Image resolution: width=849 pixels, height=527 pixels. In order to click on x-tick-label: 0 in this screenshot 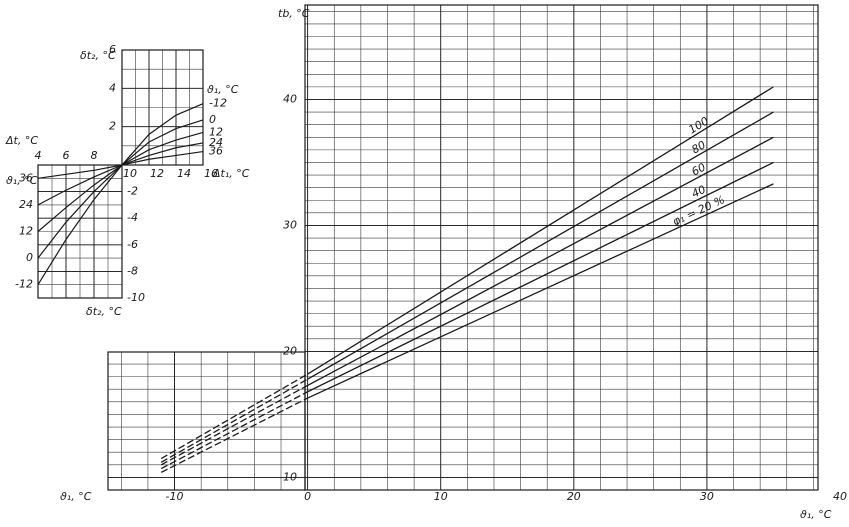, I will do `click(307, 496)`.